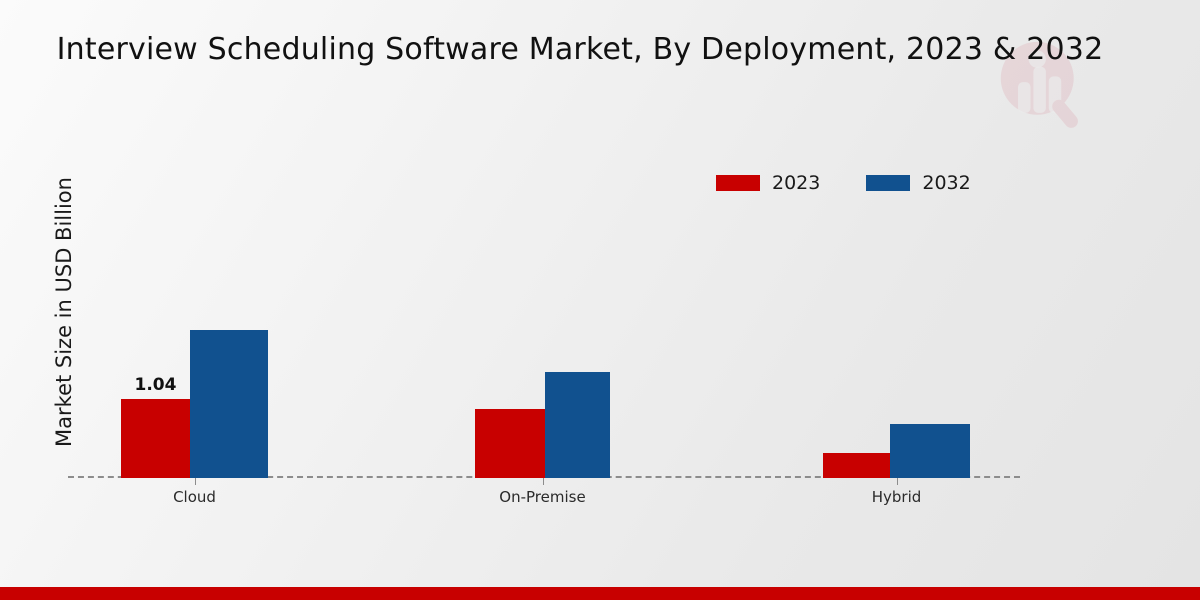  I want to click on bar-value-label-cloud-2023: 1.04, so click(155, 385).